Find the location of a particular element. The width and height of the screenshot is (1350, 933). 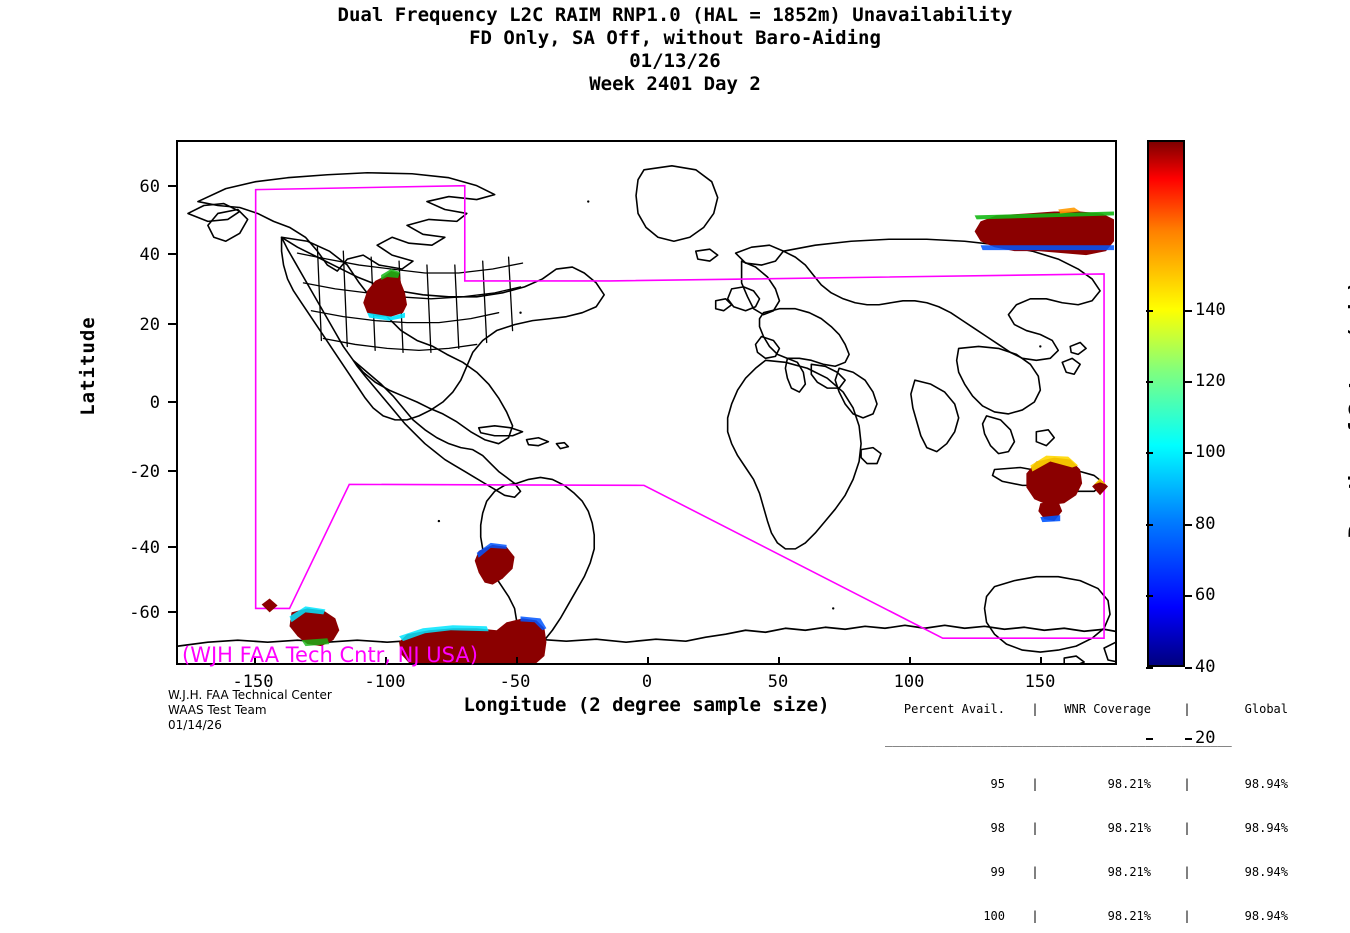

stats-header-global: Global is located at coordinates (1240, 709).